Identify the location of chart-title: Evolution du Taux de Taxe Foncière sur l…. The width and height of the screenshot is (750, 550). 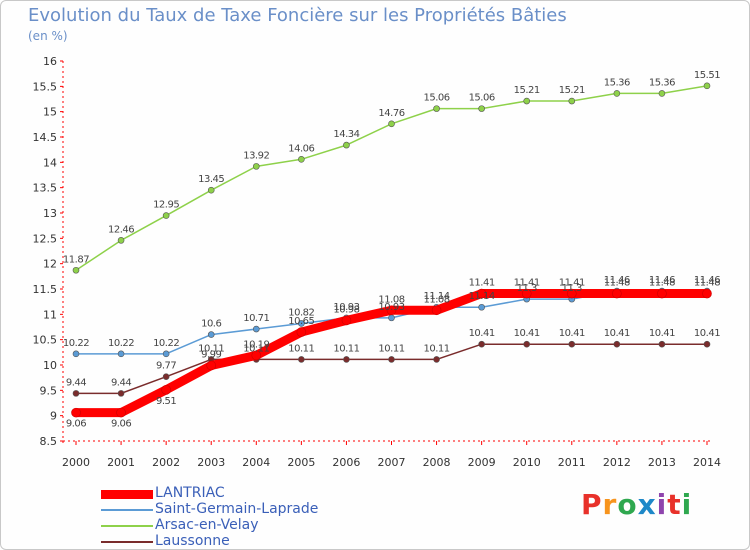
(297, 15).